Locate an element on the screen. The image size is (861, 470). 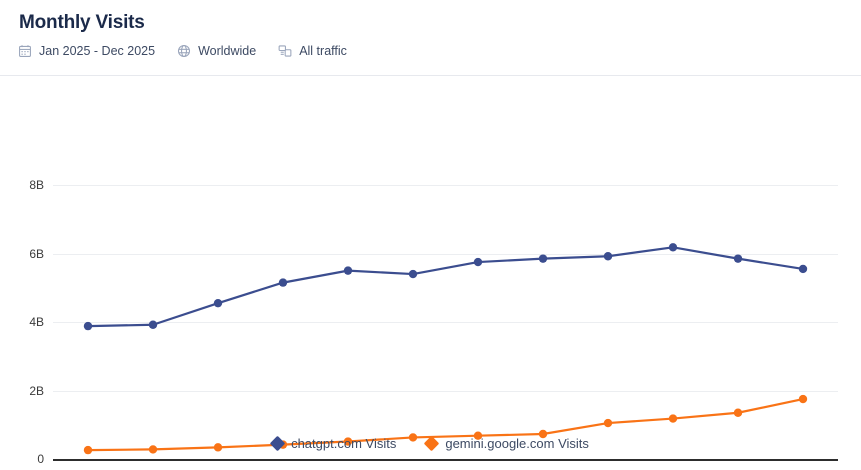
legend-item: chatgpt.com Visits is located at coordinates (333, 443).